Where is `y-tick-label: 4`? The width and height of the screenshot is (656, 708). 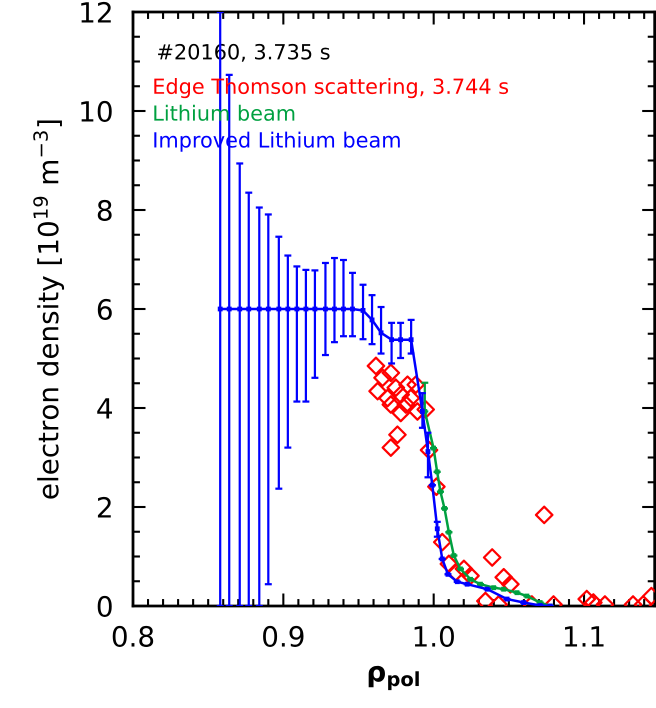 y-tick-label: 4 is located at coordinates (104, 408).